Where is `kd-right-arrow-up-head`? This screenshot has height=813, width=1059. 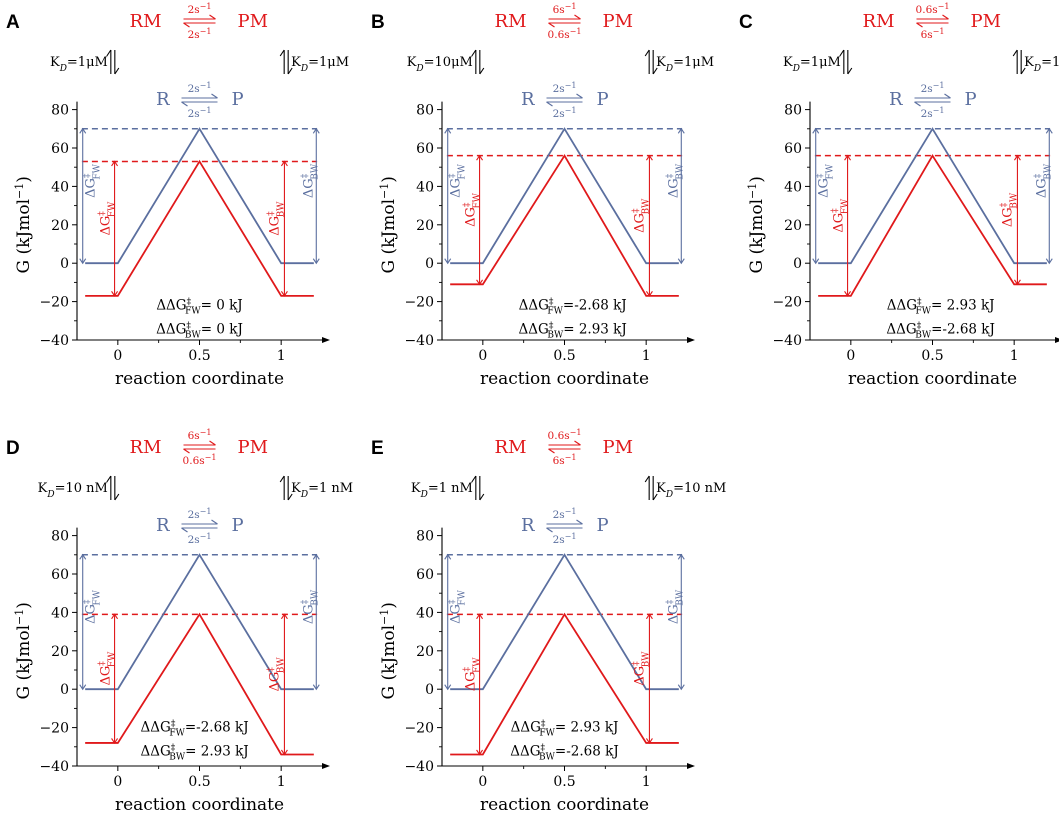
kd-right-arrow-up-head is located at coordinates (282, 479).